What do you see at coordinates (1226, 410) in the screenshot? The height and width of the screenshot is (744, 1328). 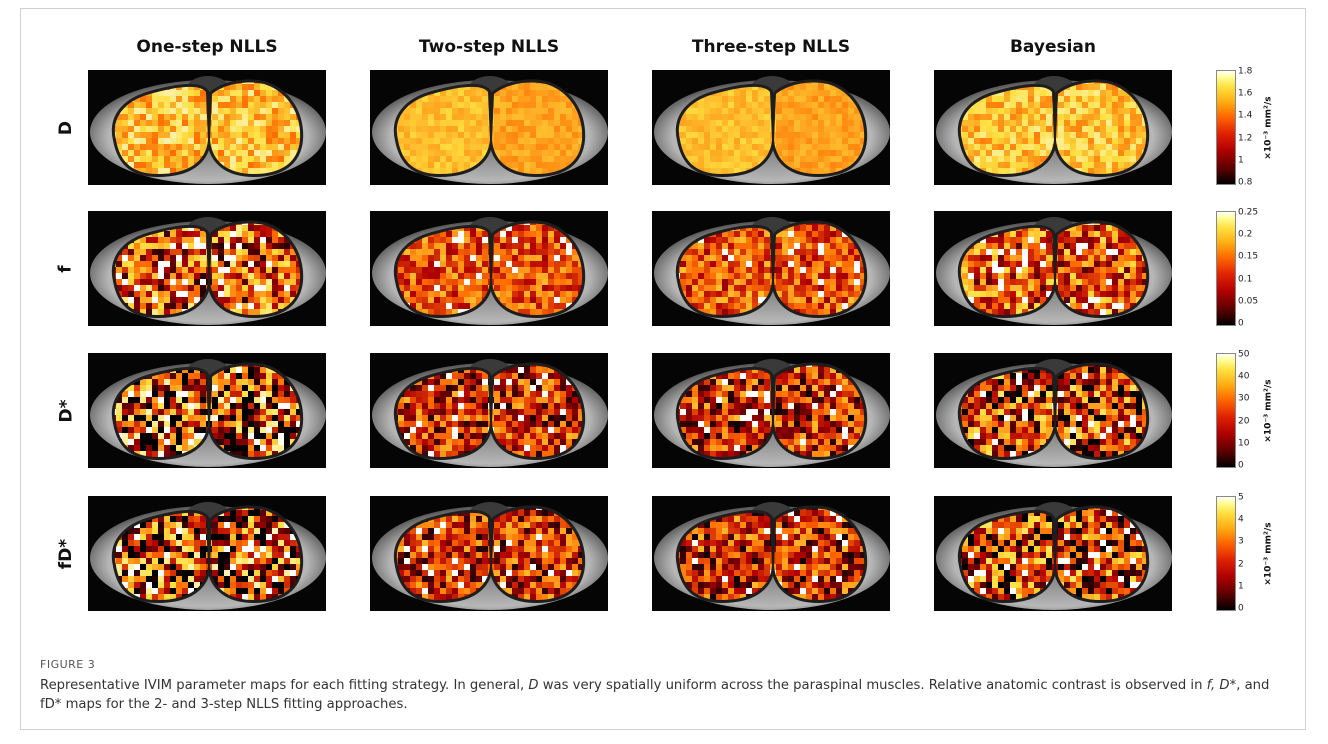 I see `colorbar-dstar` at bounding box center [1226, 410].